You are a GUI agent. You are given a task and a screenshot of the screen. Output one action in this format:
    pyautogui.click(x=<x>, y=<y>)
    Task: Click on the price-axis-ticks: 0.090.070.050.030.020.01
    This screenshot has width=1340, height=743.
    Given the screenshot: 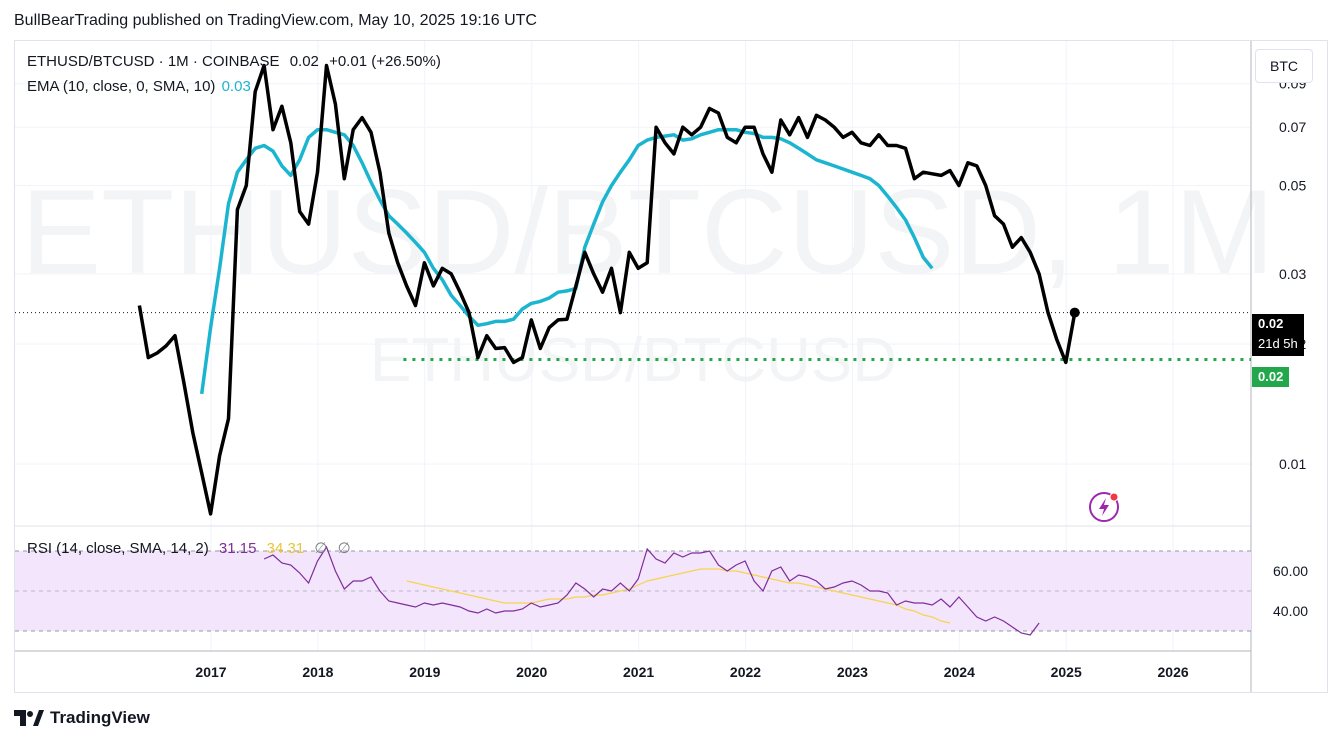 What is the action you would take?
    pyautogui.click(x=1292, y=274)
    